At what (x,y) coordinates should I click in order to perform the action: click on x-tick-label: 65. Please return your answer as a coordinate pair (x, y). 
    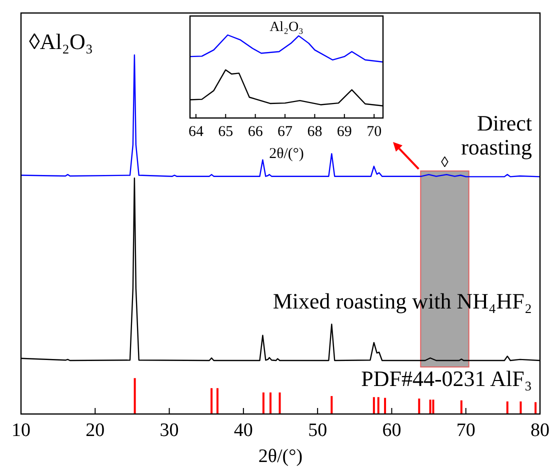
    Looking at the image, I should click on (226, 132).